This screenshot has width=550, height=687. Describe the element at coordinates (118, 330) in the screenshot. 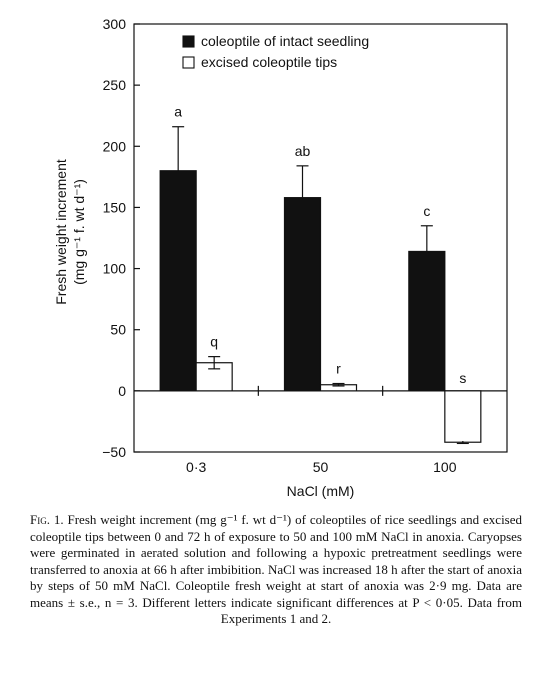

I see `y-tick-label: 50` at that location.